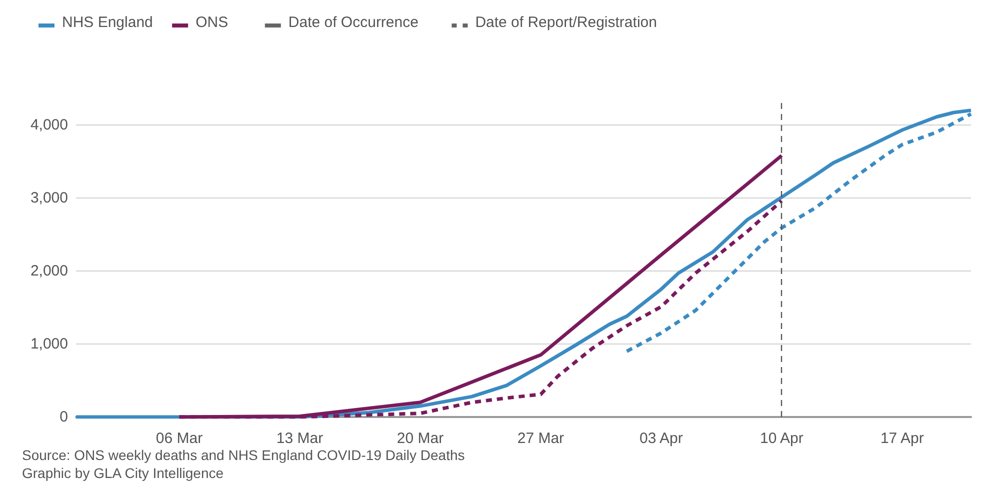 This screenshot has width=987, height=495. I want to click on text: Date of Occurrence, so click(353, 22).